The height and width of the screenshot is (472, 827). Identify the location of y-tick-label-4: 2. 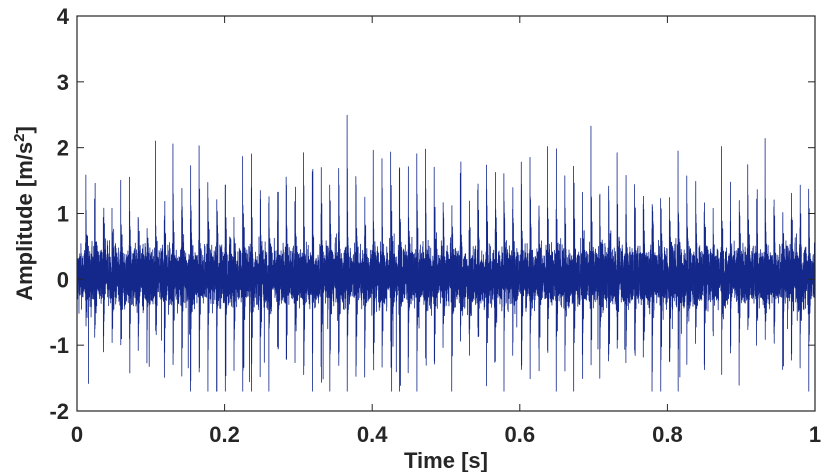
(63, 148).